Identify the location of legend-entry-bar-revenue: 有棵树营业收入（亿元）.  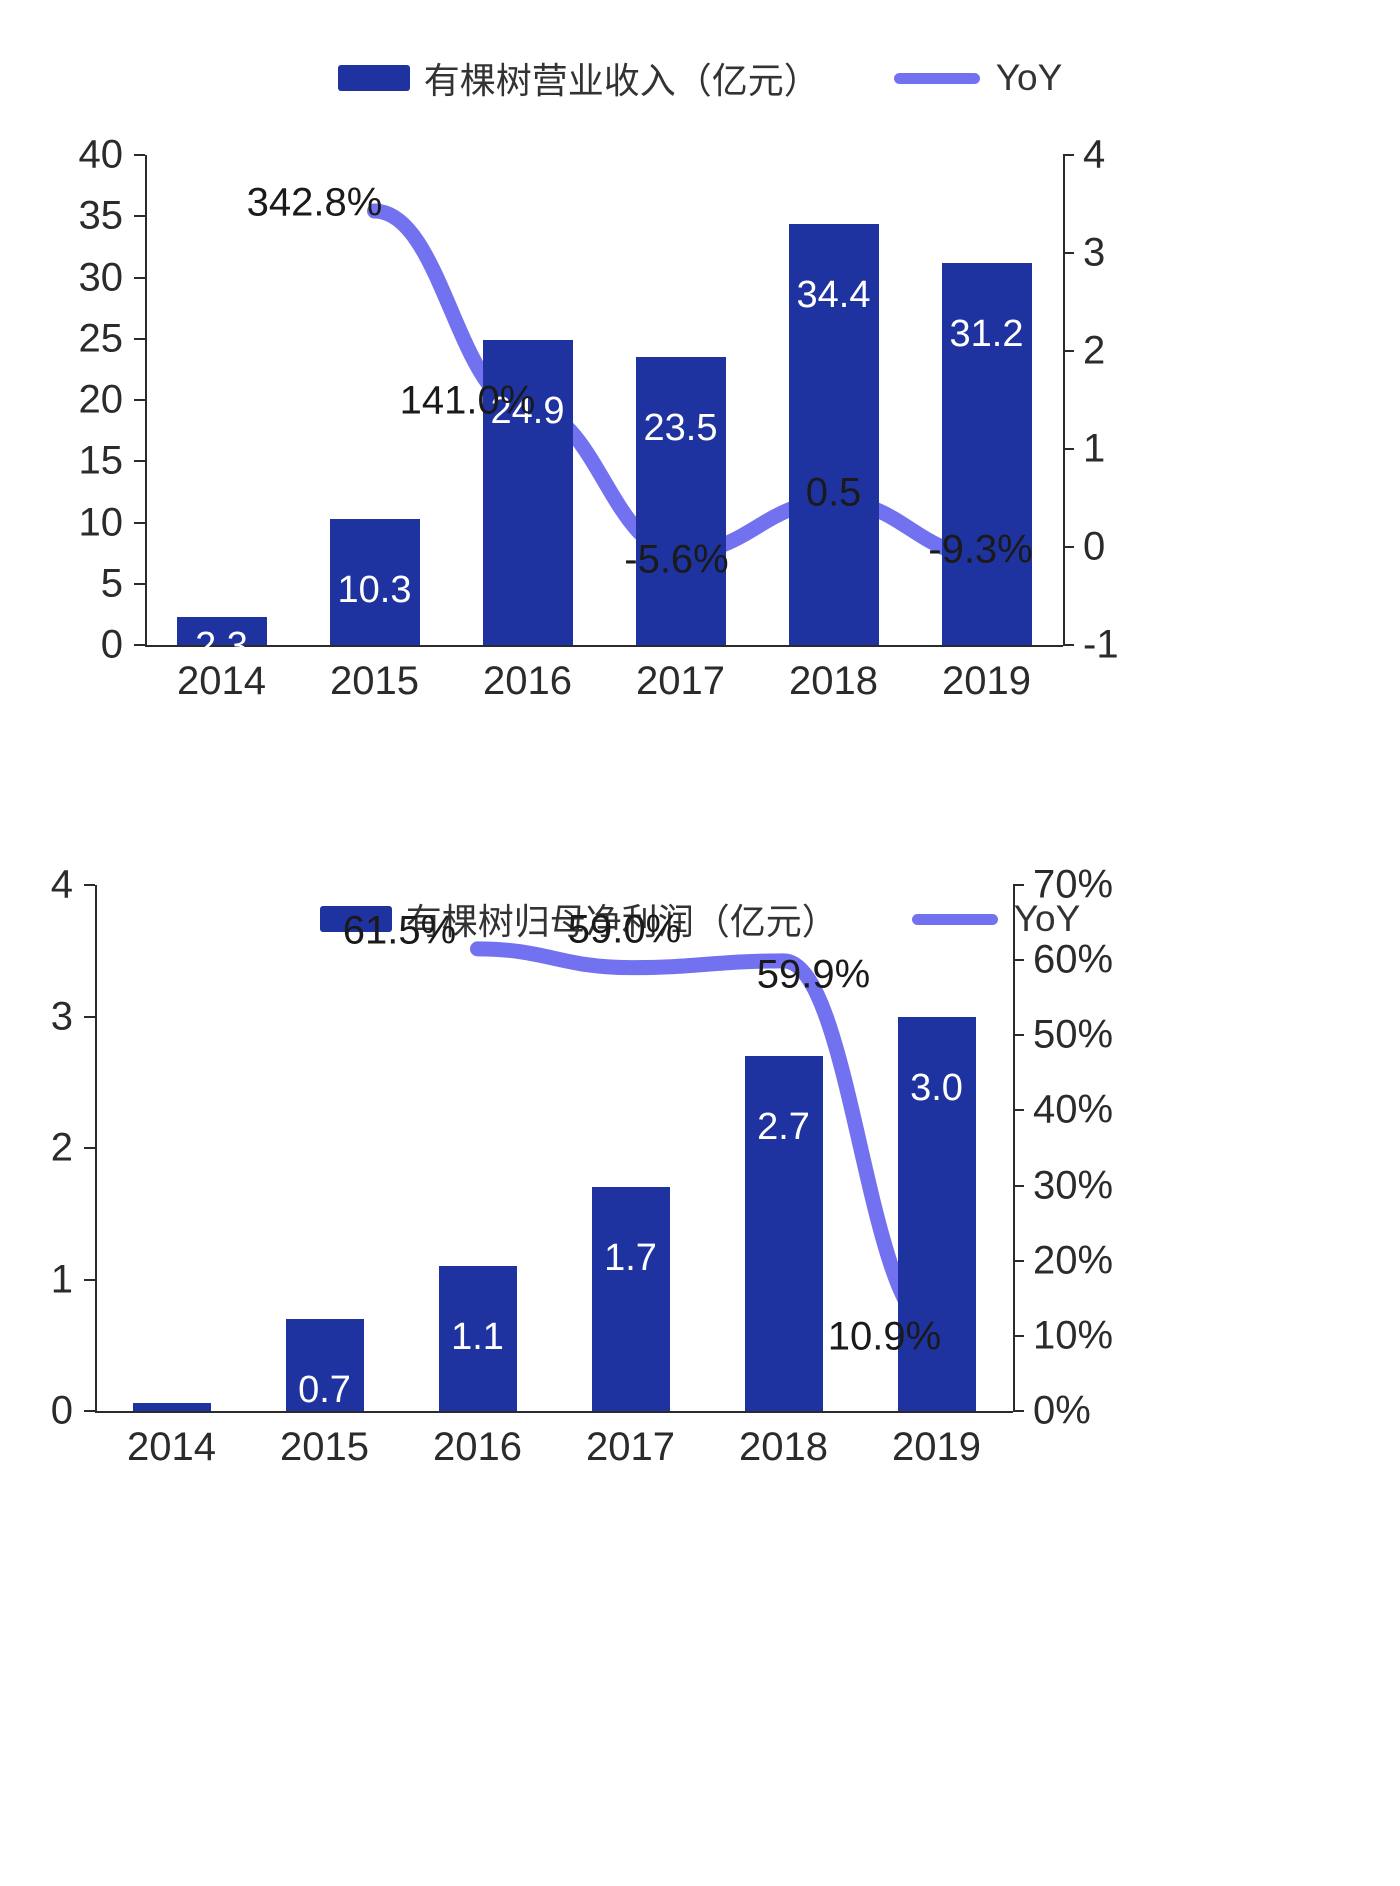
(578, 78).